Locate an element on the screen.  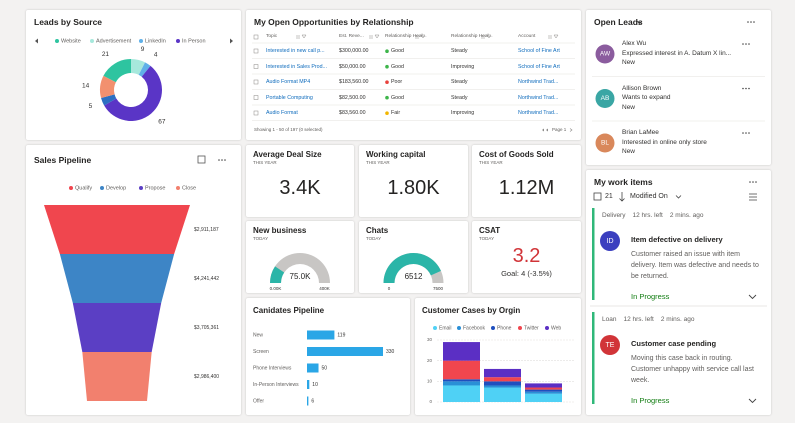
expand-icon is located at coordinates (201, 159).